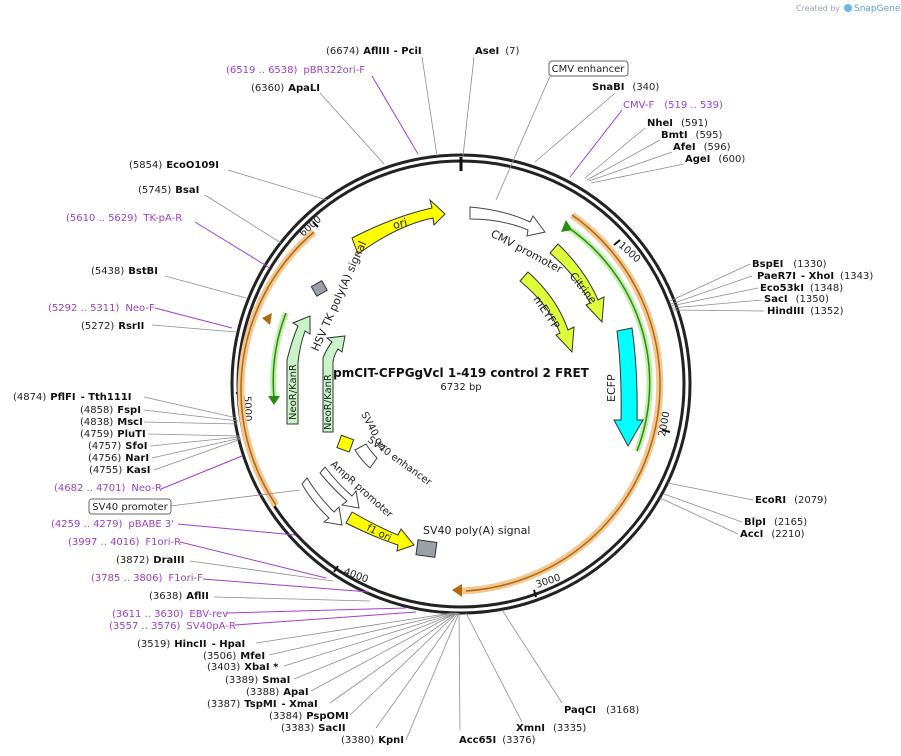  What do you see at coordinates (309, 716) in the screenshot?
I see `site-pspomi: (3384) PspOMI` at bounding box center [309, 716].